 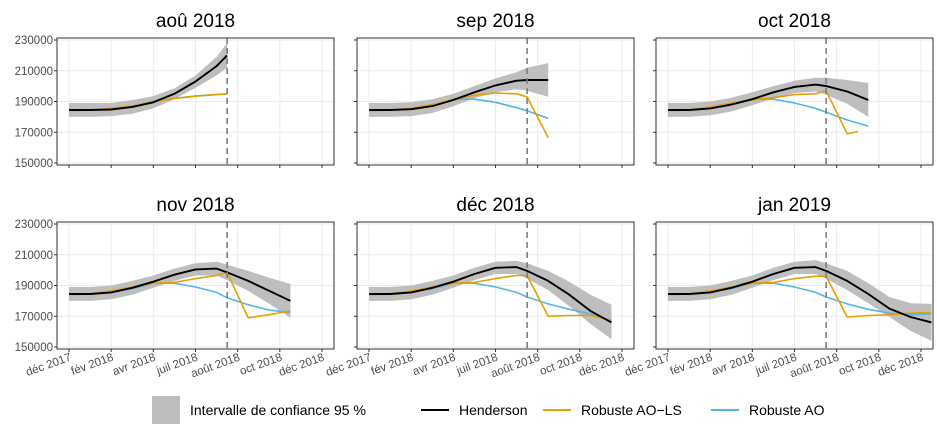 I want to click on legend-item-ci: Intervalle de confiance 95 %, so click(x=259, y=410).